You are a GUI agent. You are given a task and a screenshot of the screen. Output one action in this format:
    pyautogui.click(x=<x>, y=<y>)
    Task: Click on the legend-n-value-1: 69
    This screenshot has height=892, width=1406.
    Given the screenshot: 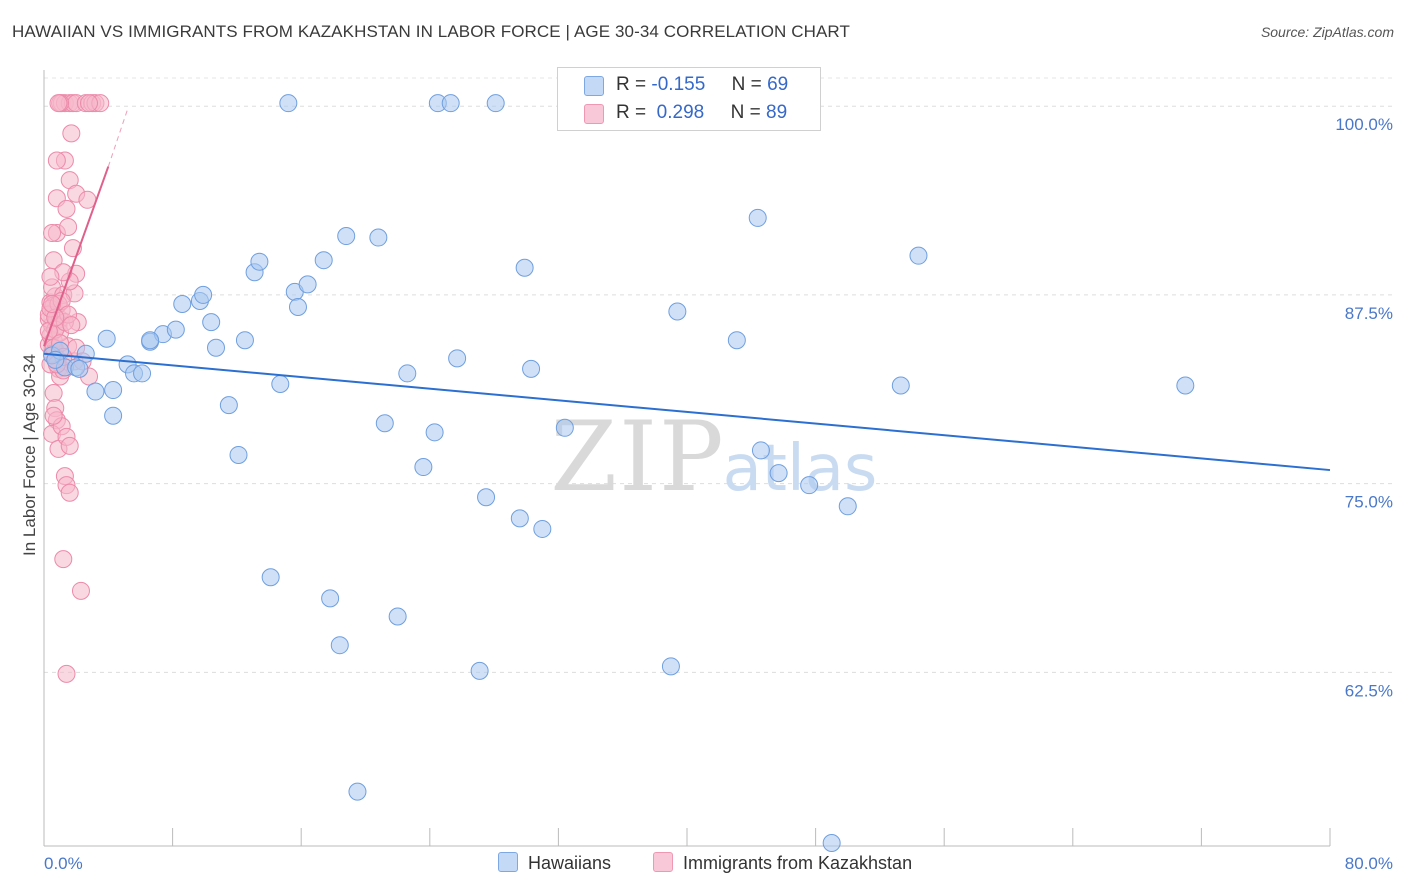 What is the action you would take?
    pyautogui.click(x=778, y=84)
    